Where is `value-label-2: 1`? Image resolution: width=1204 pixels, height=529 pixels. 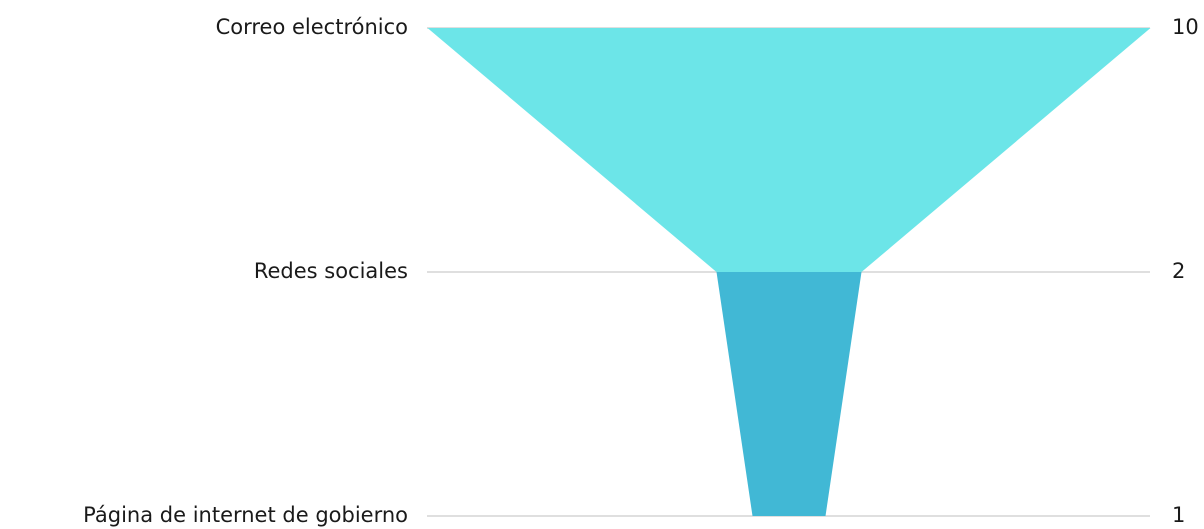
value-label-2: 1 is located at coordinates (1178, 515).